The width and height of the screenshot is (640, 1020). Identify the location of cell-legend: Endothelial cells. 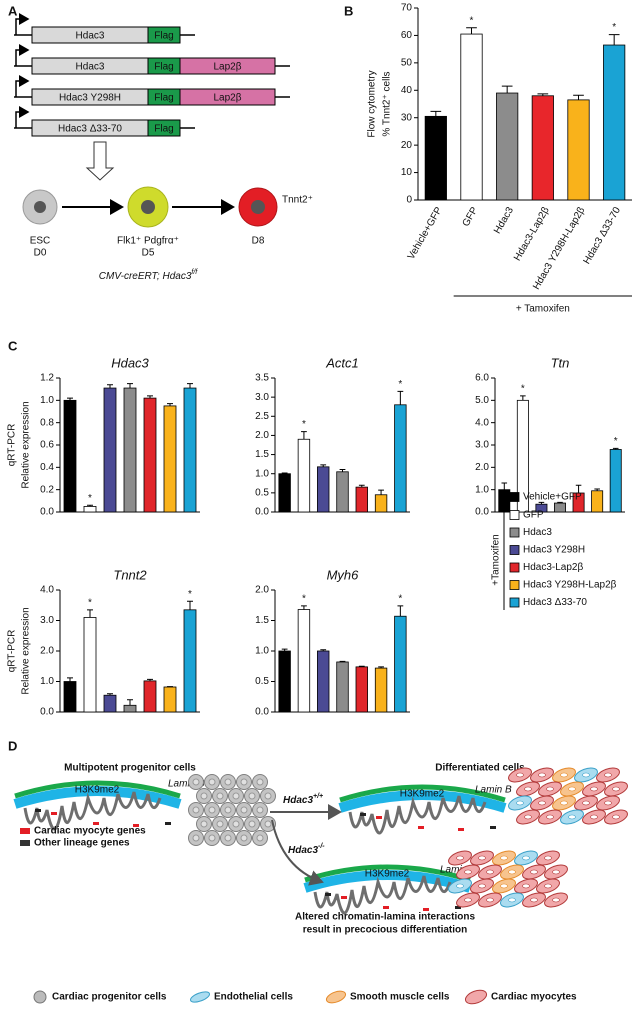
(253, 997).